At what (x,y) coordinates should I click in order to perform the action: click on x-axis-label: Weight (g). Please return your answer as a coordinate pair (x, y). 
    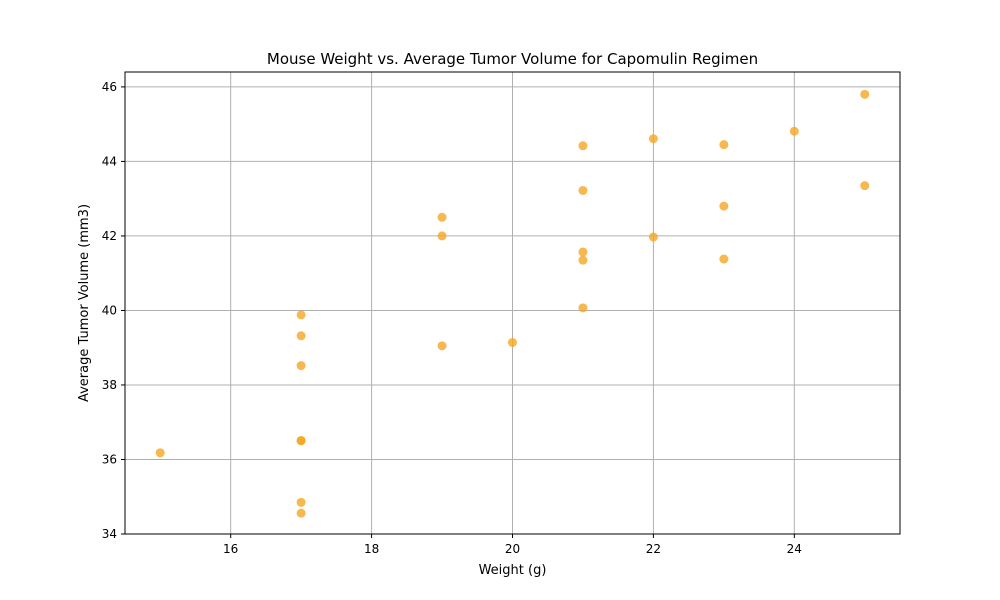
    Looking at the image, I should click on (513, 570).